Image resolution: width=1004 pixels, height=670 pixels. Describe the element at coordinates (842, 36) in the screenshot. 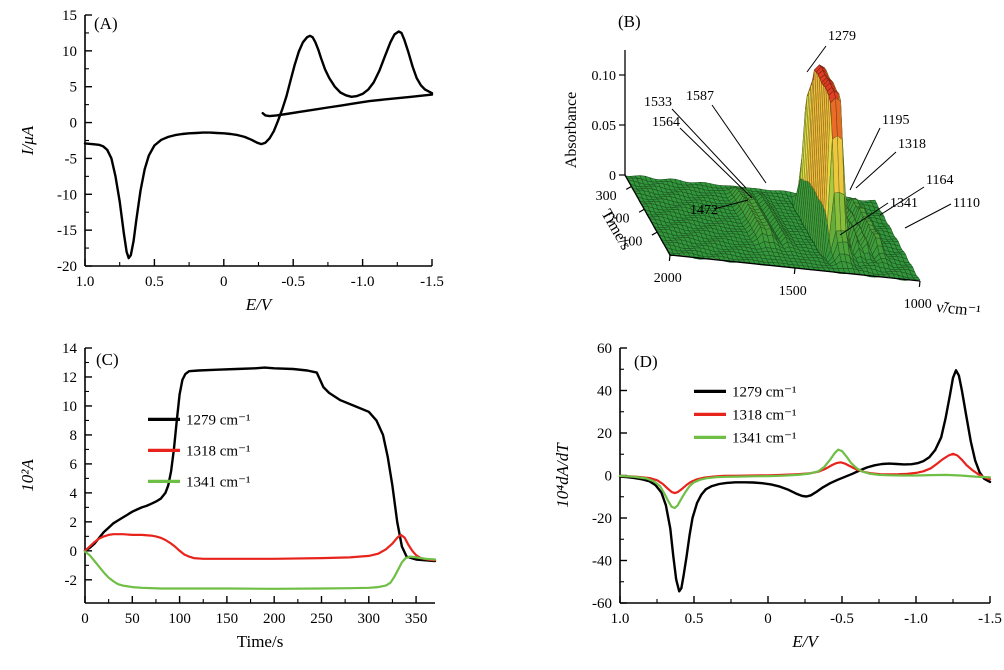

I see `svg-text: 1279` at that location.